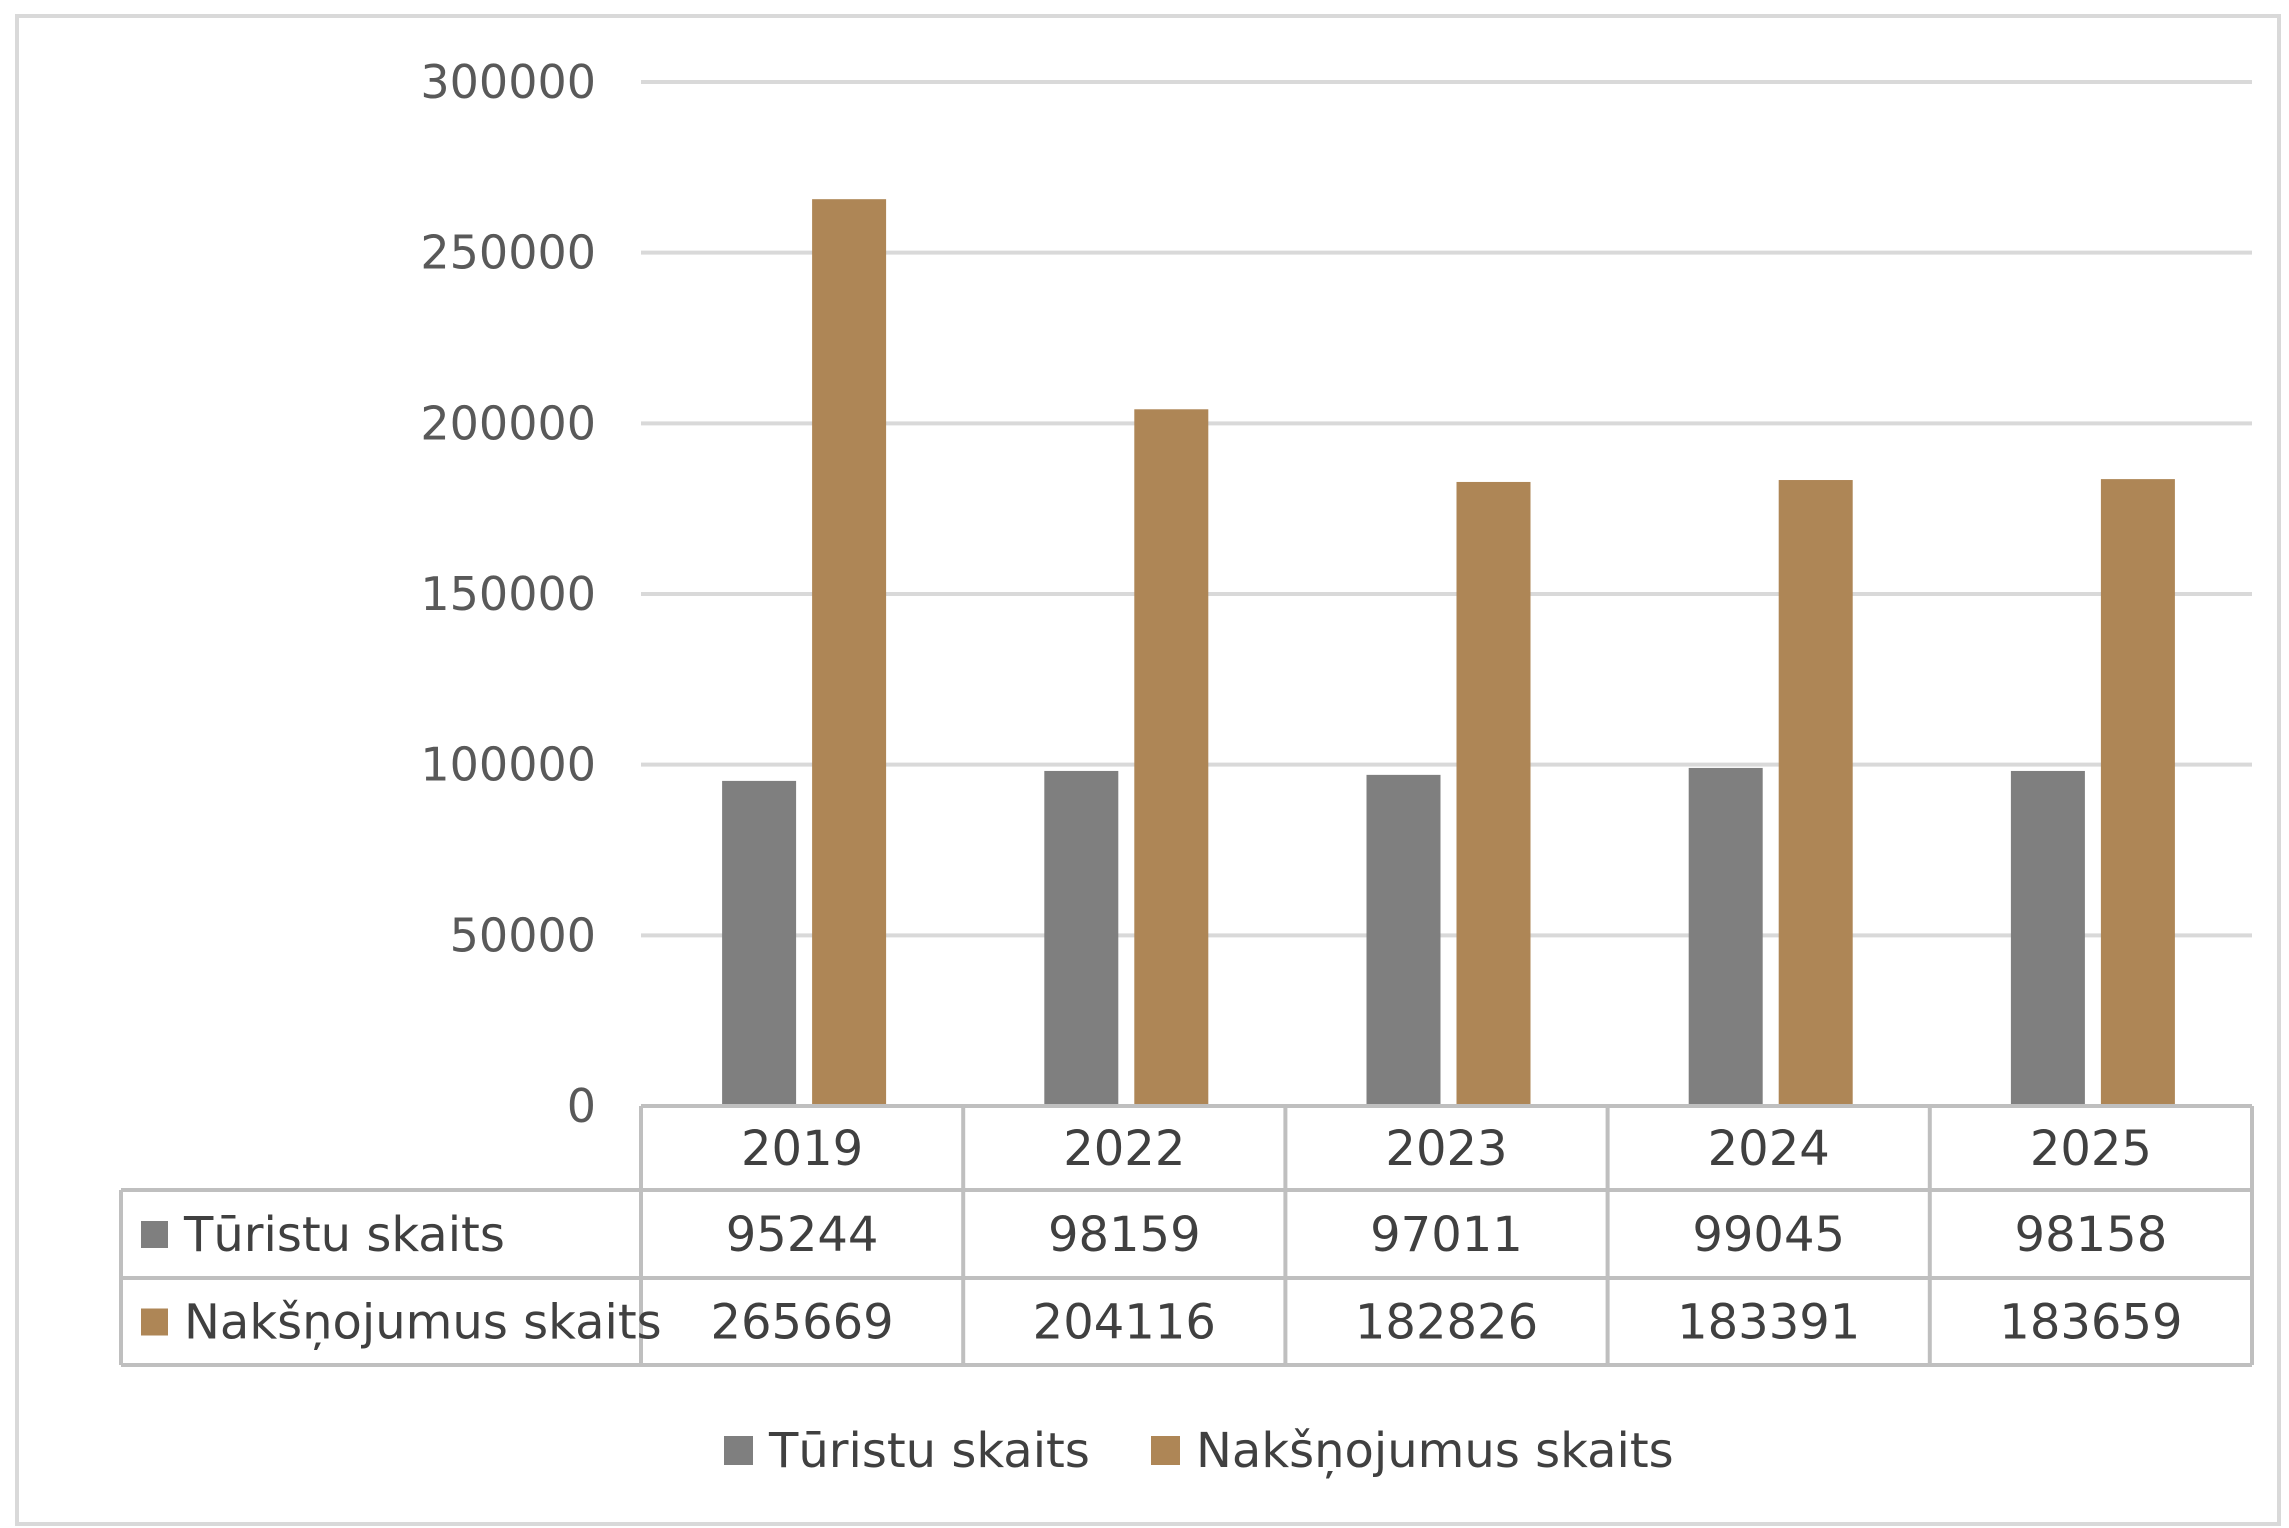 This screenshot has width=2289, height=1528. What do you see at coordinates (1124, 1235) in the screenshot?
I see `data-label: 98159` at bounding box center [1124, 1235].